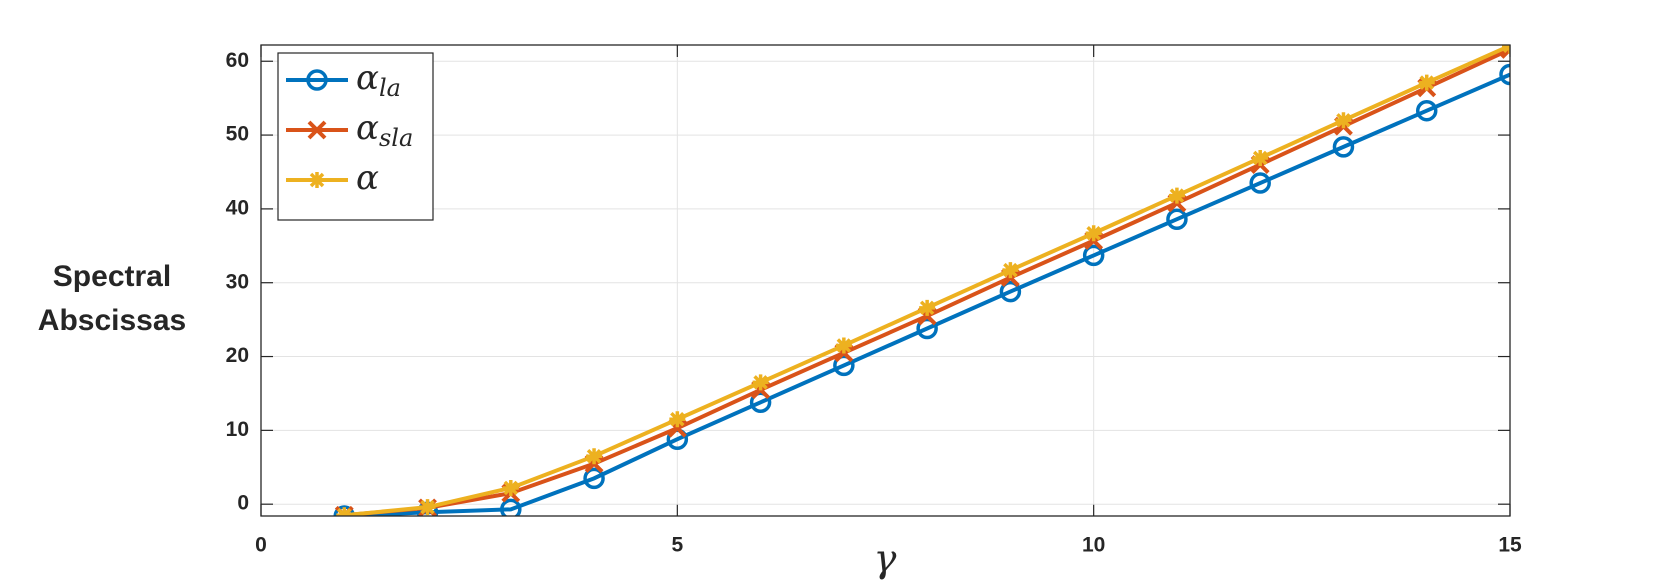 This screenshot has height=585, width=1661. I want to click on legend-box, so click(355, 136).